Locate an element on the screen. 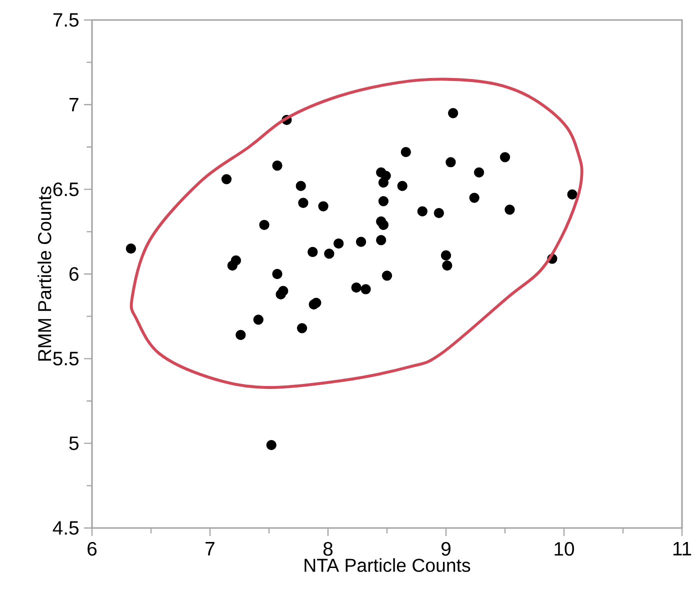  x-tick-label: 9 is located at coordinates (446, 549).